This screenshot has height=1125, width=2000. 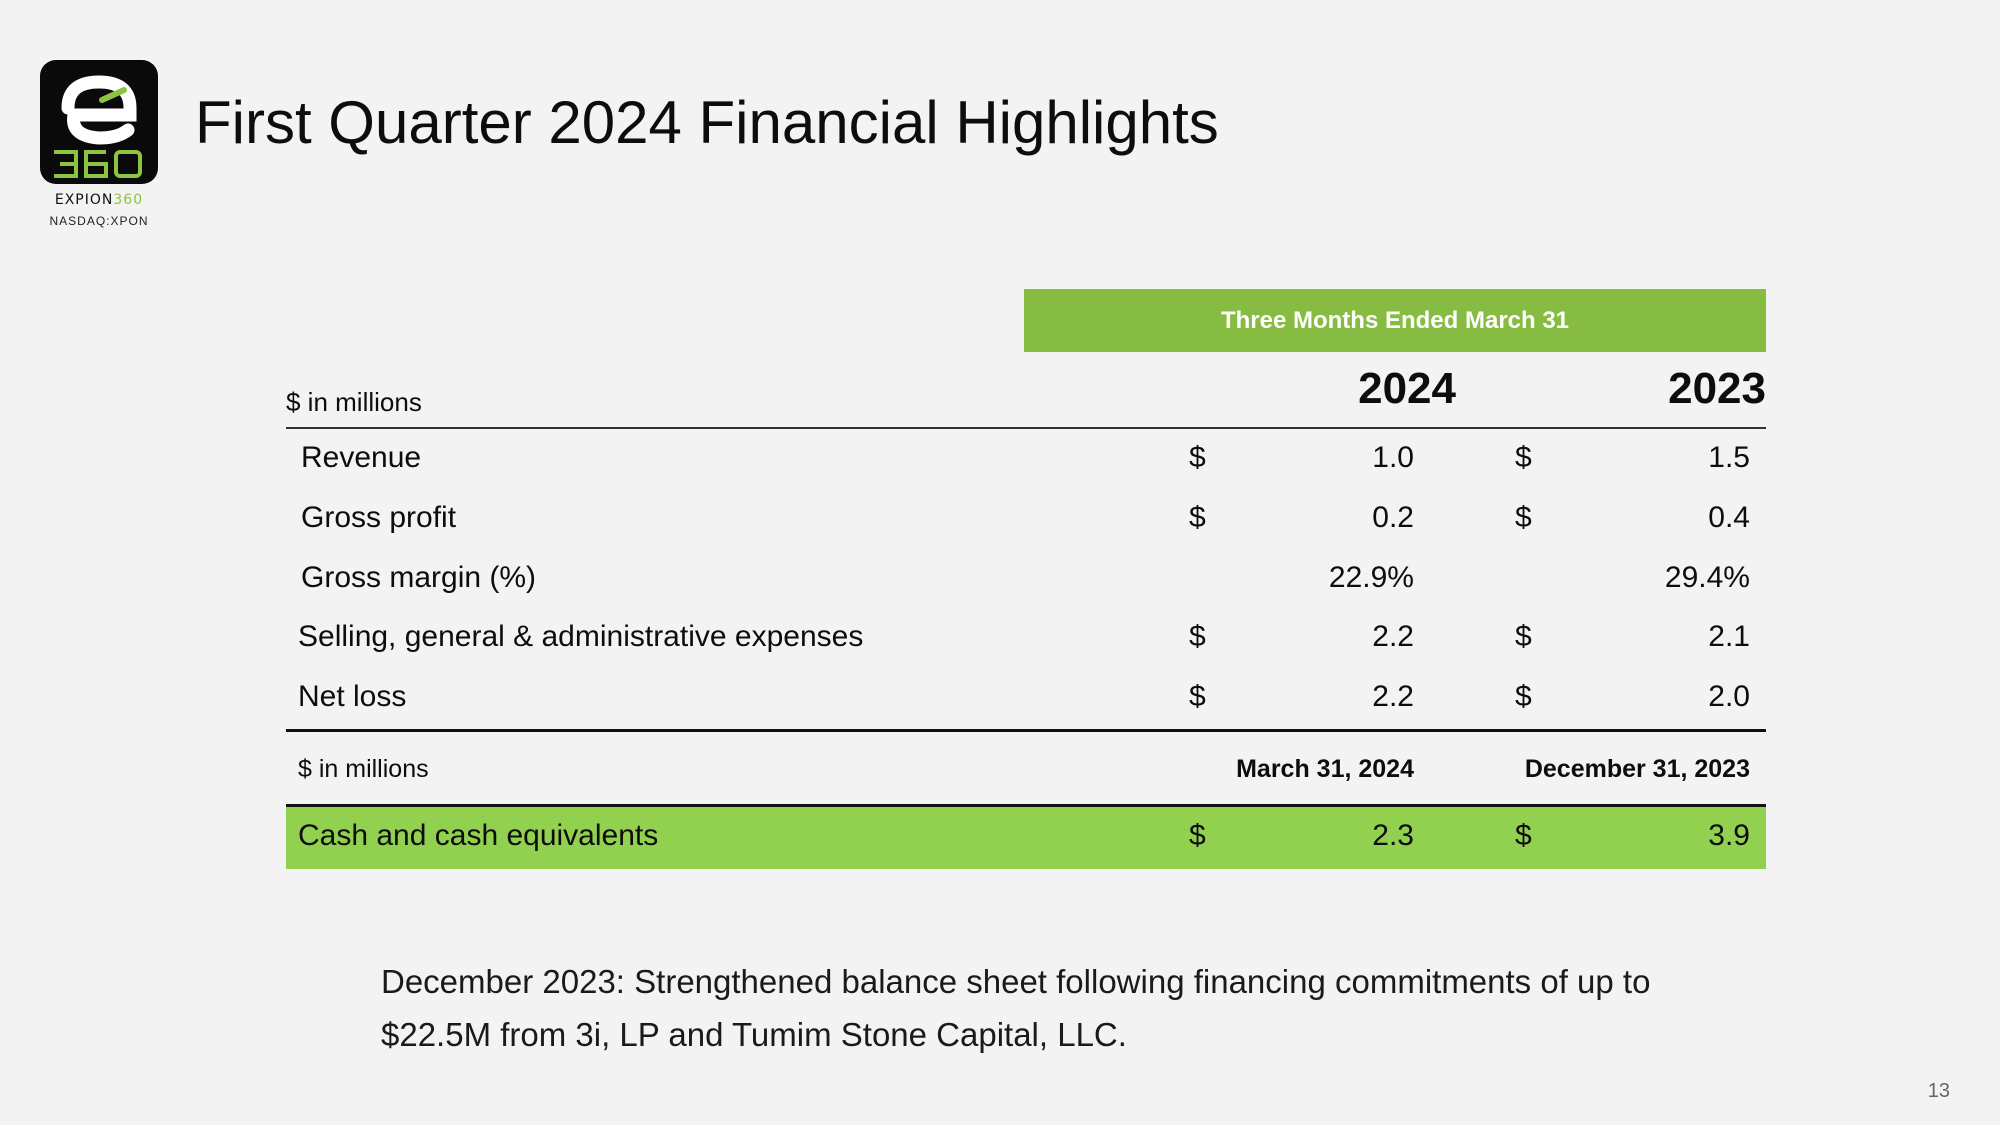 What do you see at coordinates (1729, 636) in the screenshot?
I see `value-2023: 2.1` at bounding box center [1729, 636].